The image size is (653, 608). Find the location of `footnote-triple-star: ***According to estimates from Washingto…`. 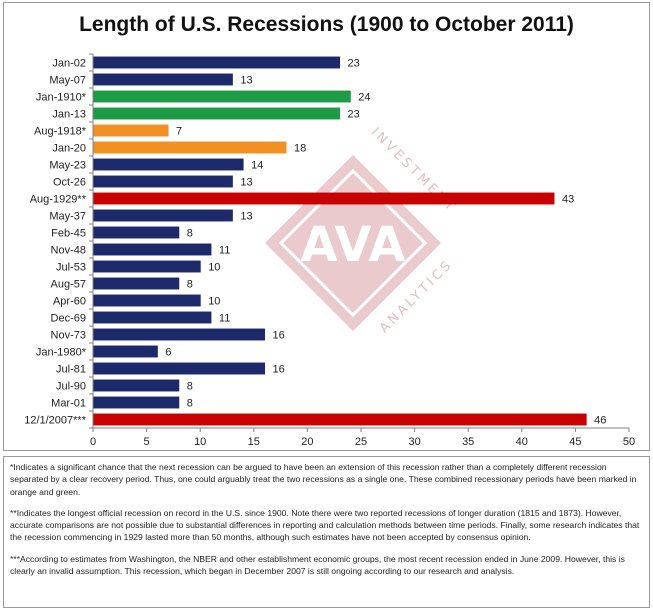

footnote-triple-star: ***According to estimates from Washingto… is located at coordinates (317, 565).